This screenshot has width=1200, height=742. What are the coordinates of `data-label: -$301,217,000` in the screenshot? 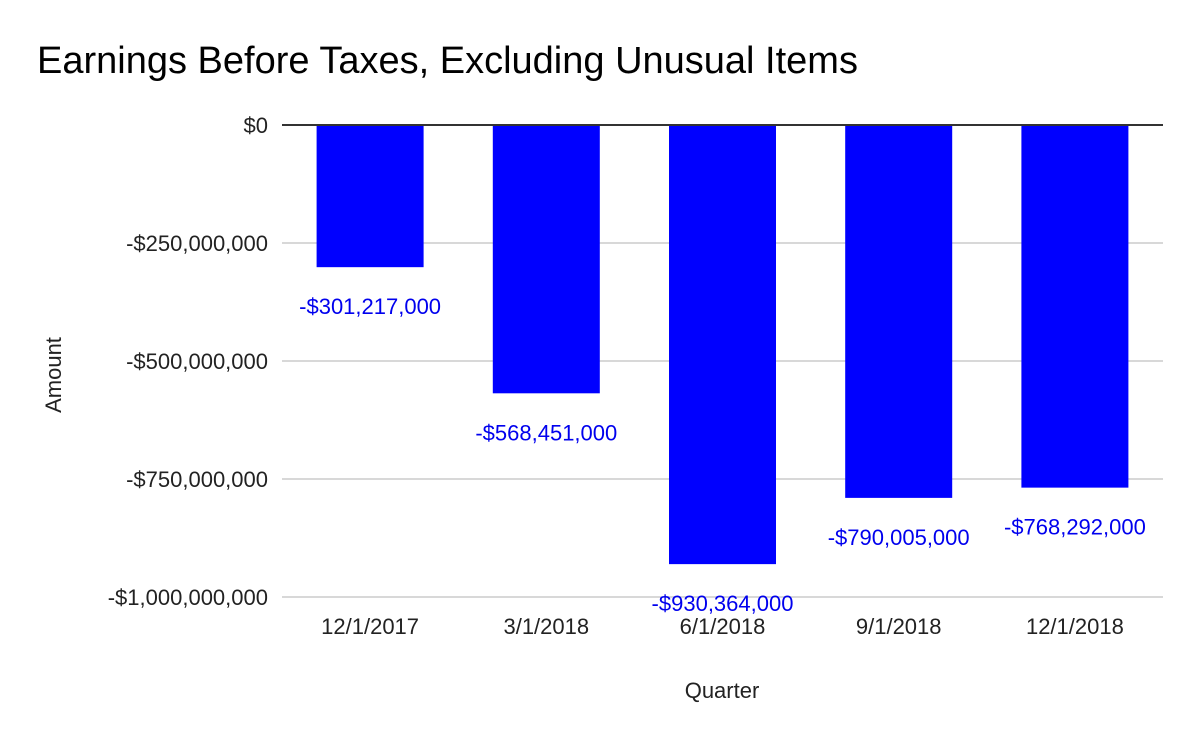 It's located at (370, 306).